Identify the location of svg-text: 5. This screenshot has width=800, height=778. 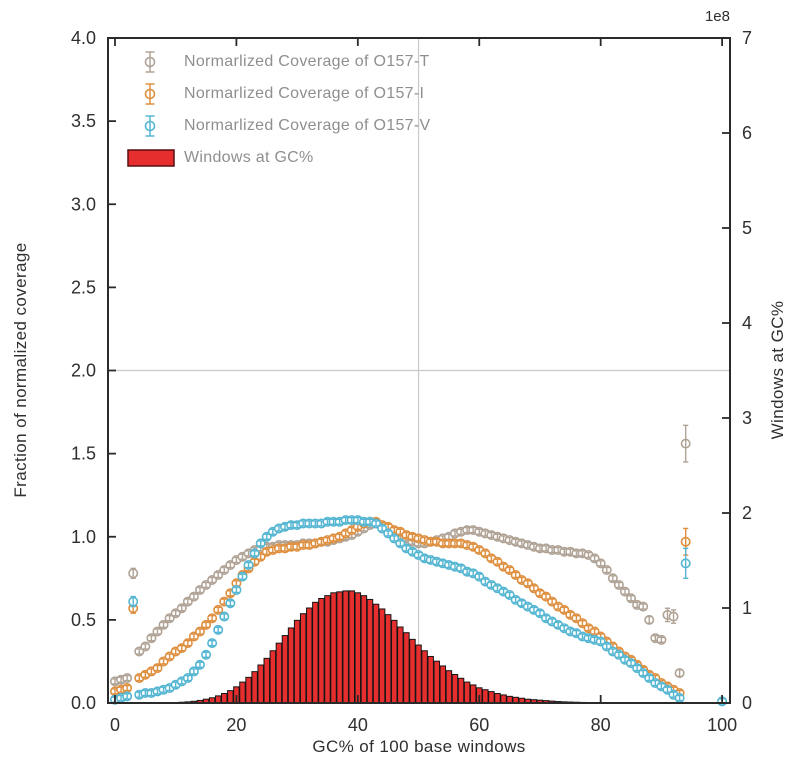
(747, 228).